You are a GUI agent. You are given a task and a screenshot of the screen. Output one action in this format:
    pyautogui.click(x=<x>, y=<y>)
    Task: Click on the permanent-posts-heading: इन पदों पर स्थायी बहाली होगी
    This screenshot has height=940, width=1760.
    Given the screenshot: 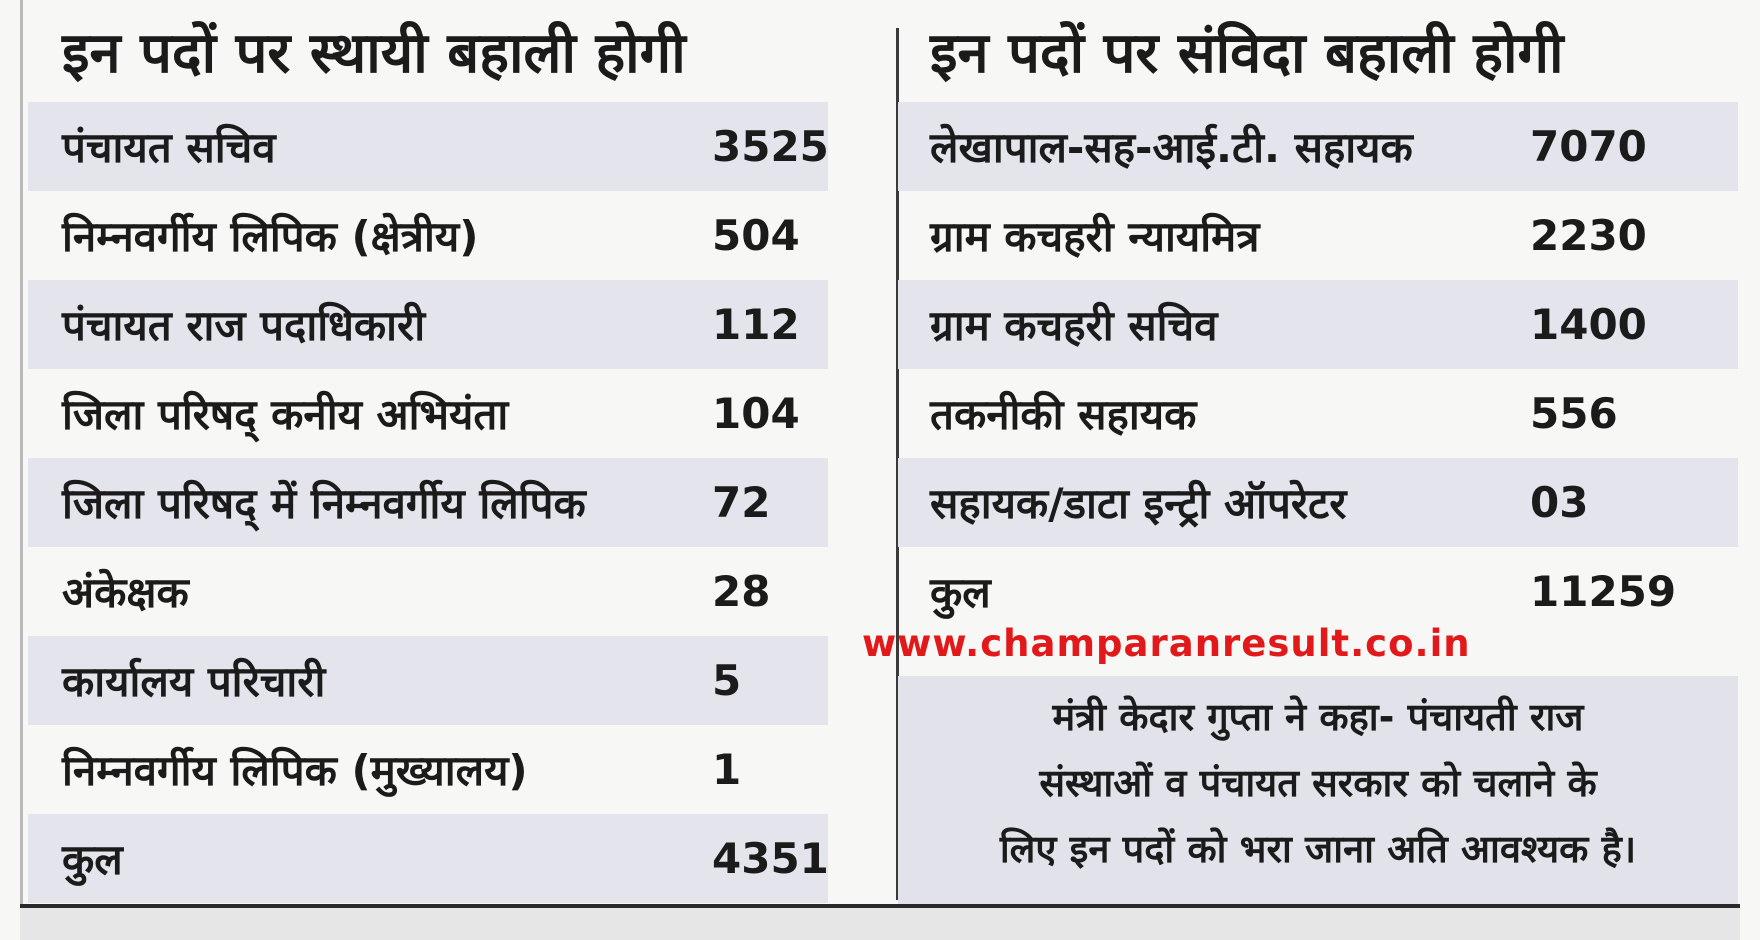 What is the action you would take?
    pyautogui.click(x=374, y=53)
    